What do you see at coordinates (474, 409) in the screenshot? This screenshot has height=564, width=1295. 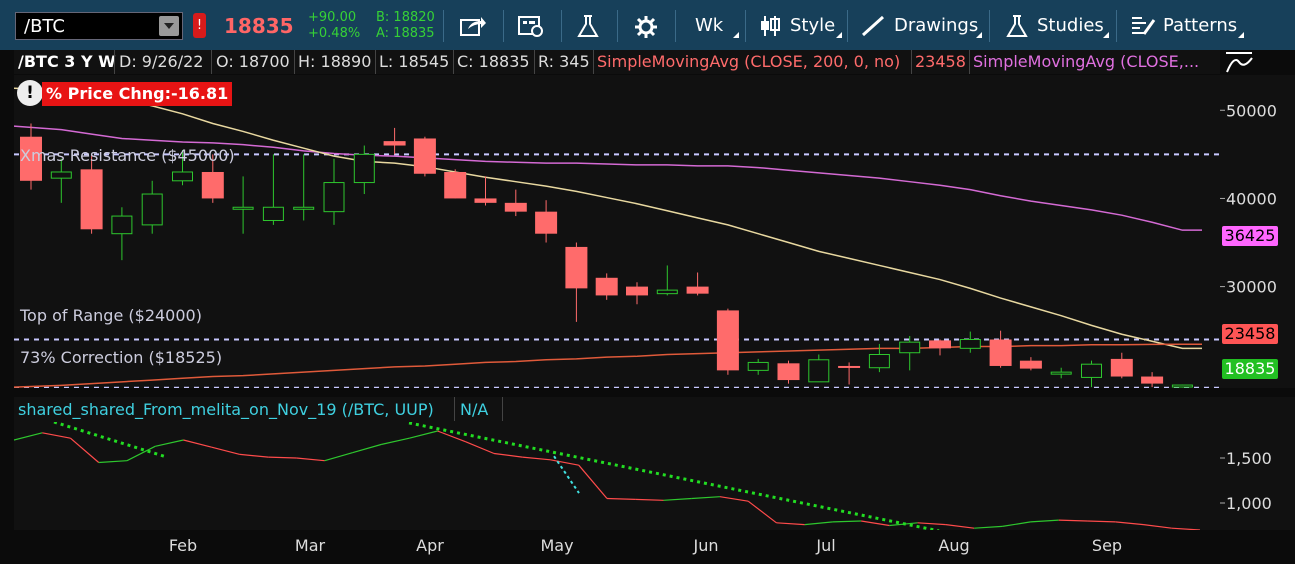 I see `study-value: N/A` at bounding box center [474, 409].